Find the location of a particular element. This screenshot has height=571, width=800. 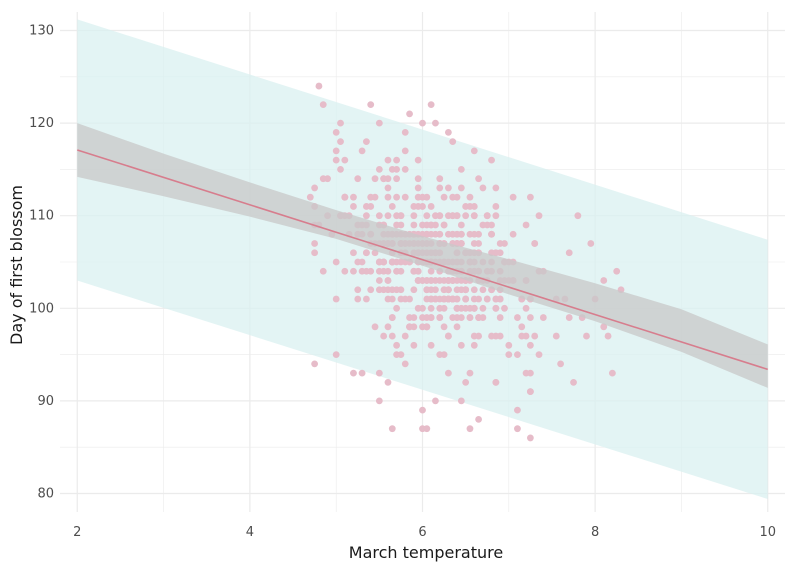

x-tick-label: 6 is located at coordinates (422, 532).